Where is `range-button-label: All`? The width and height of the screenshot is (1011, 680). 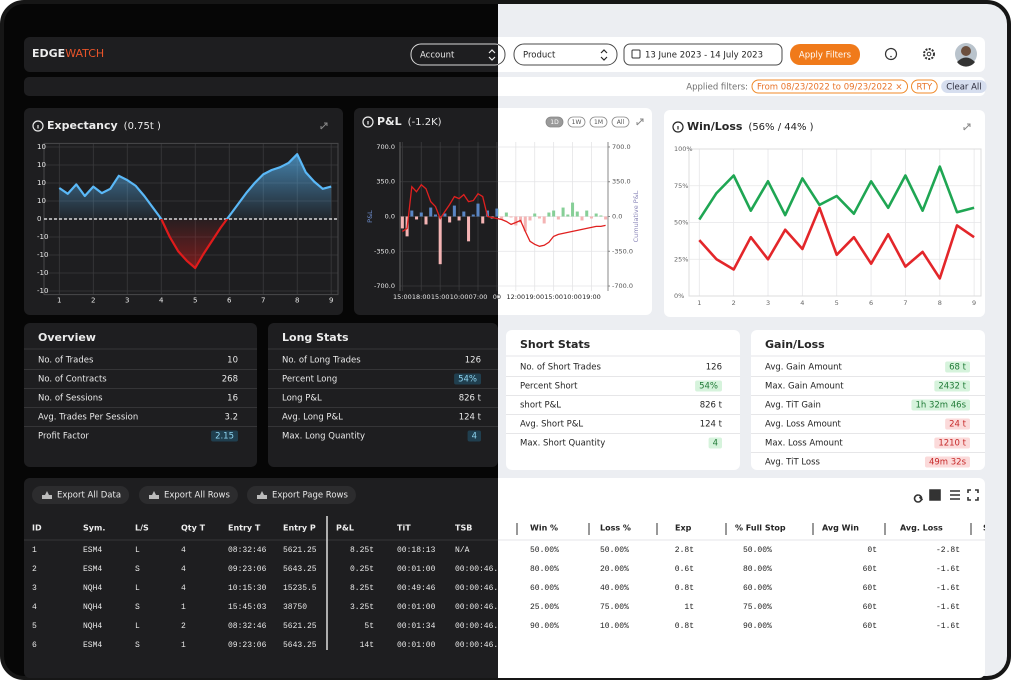
range-button-label: All is located at coordinates (621, 122).